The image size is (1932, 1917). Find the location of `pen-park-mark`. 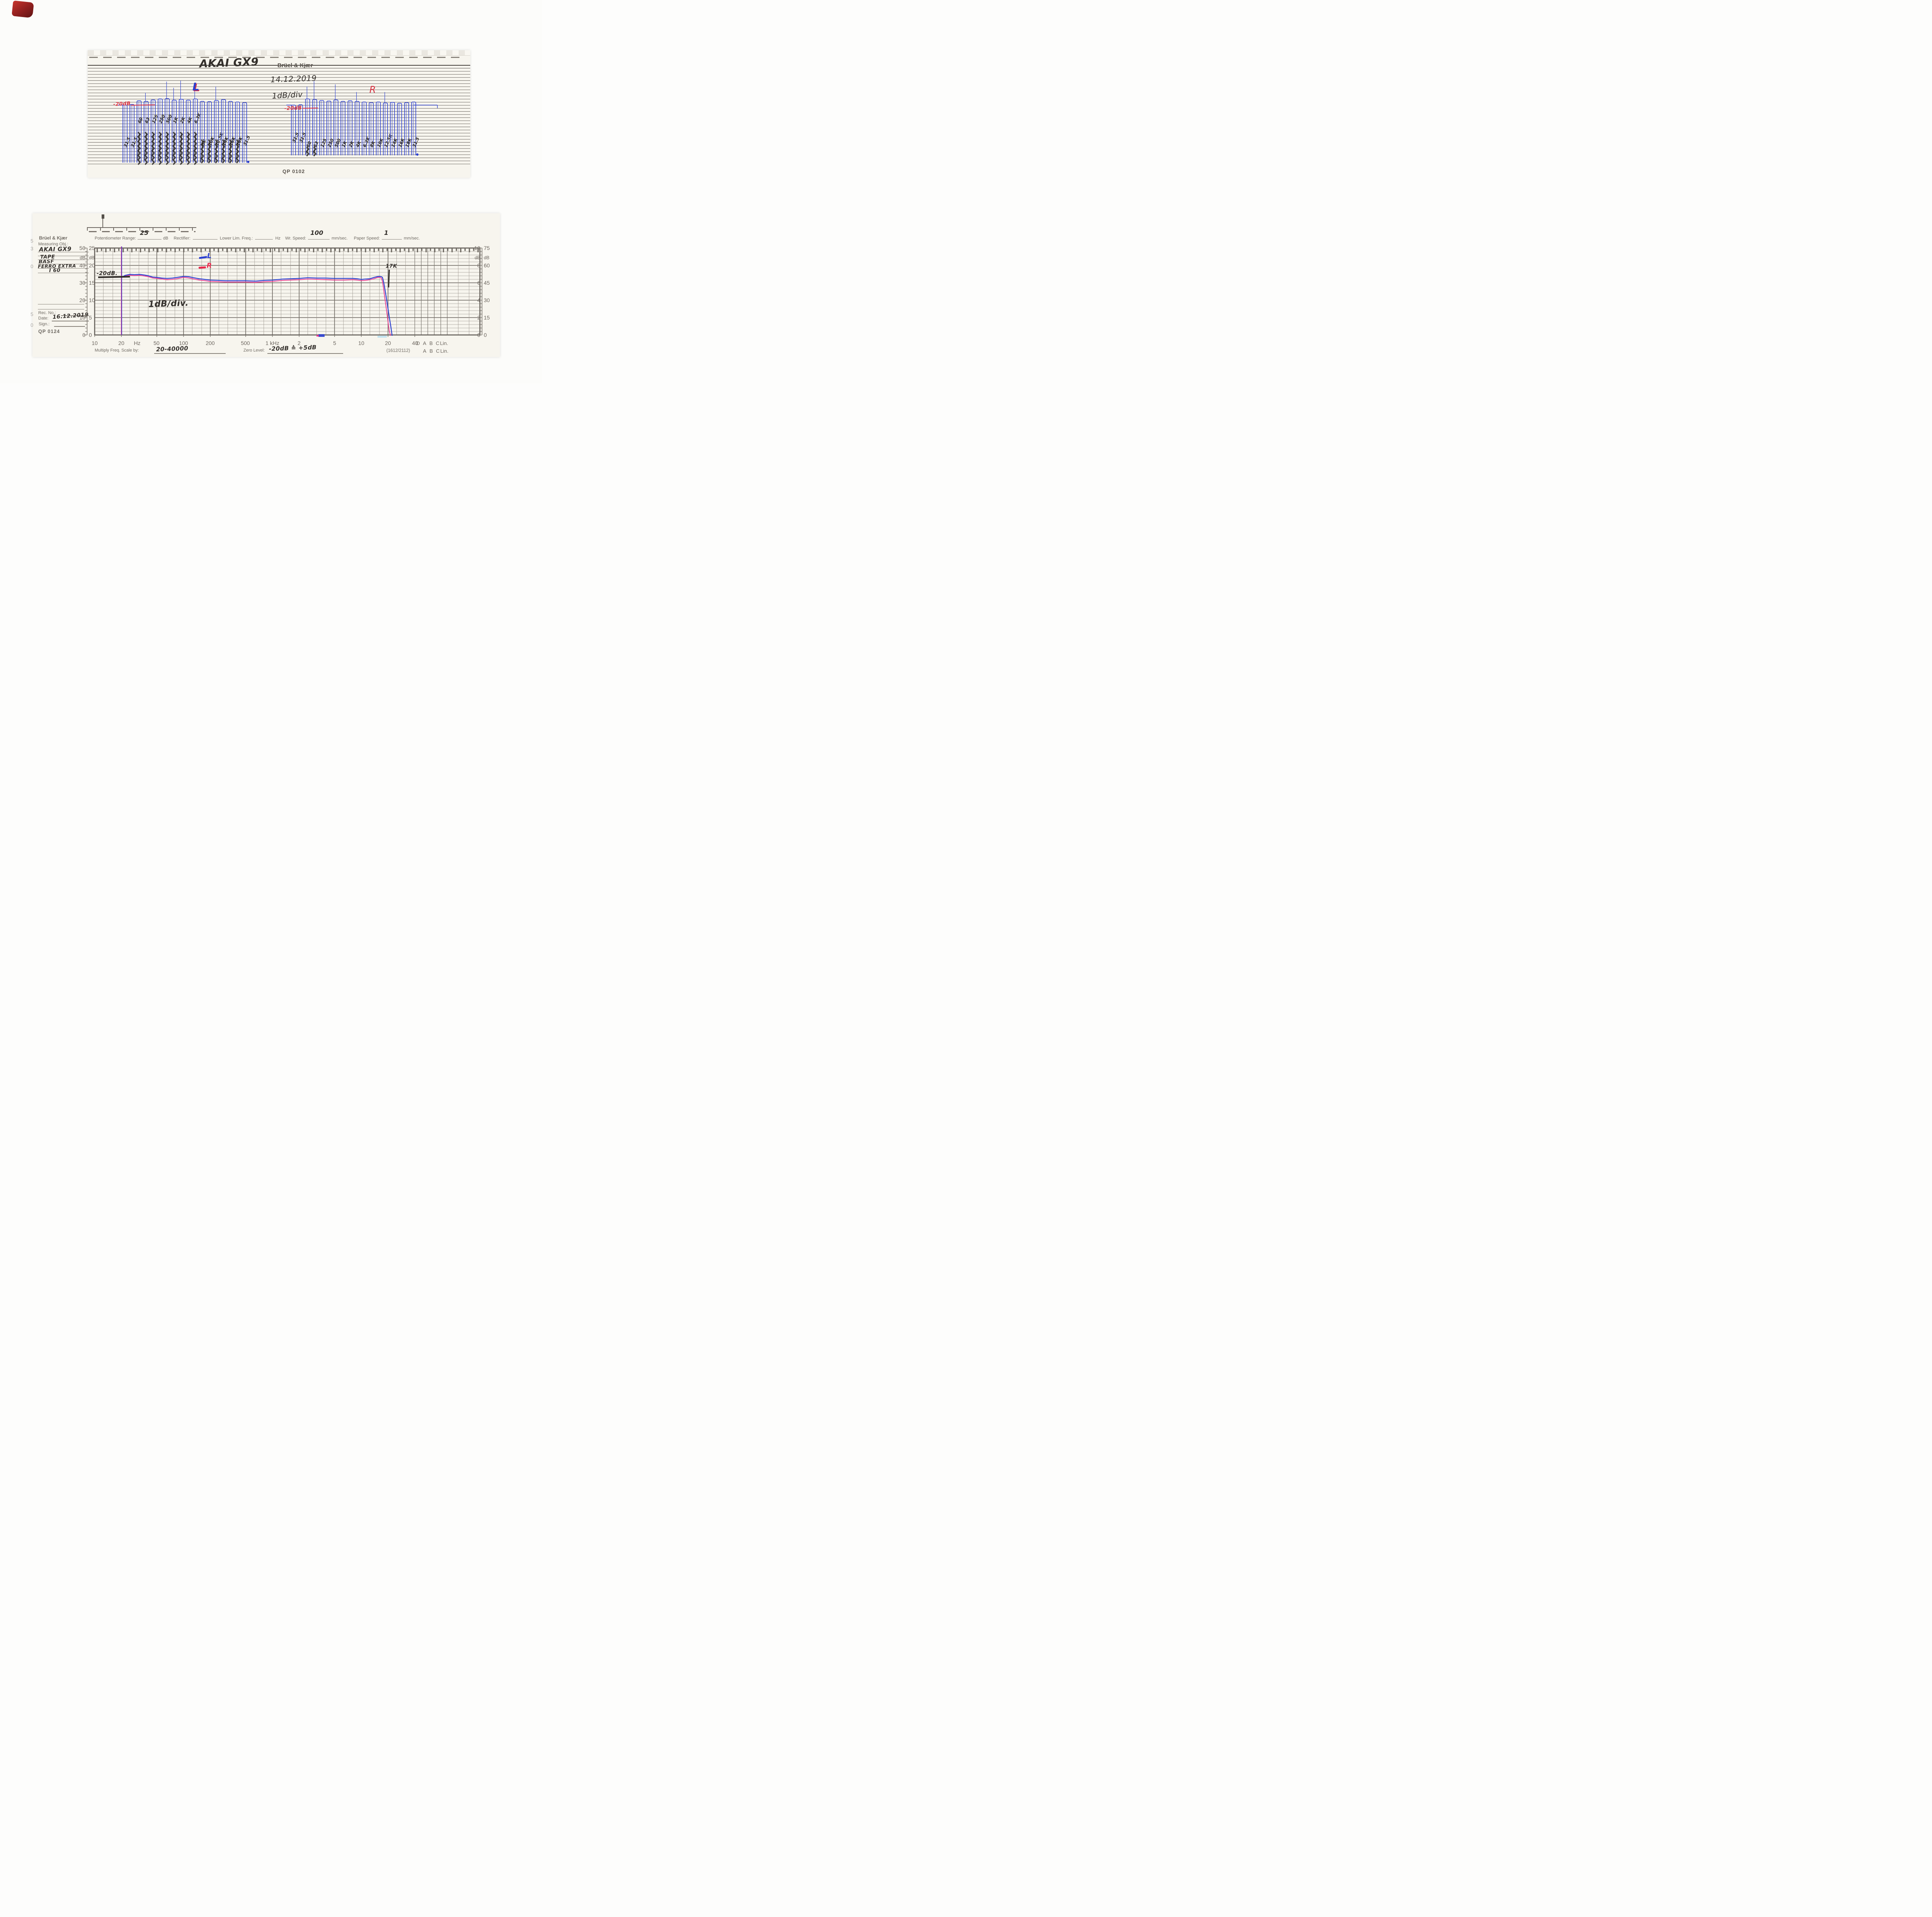

pen-park-mark is located at coordinates (321, 335).